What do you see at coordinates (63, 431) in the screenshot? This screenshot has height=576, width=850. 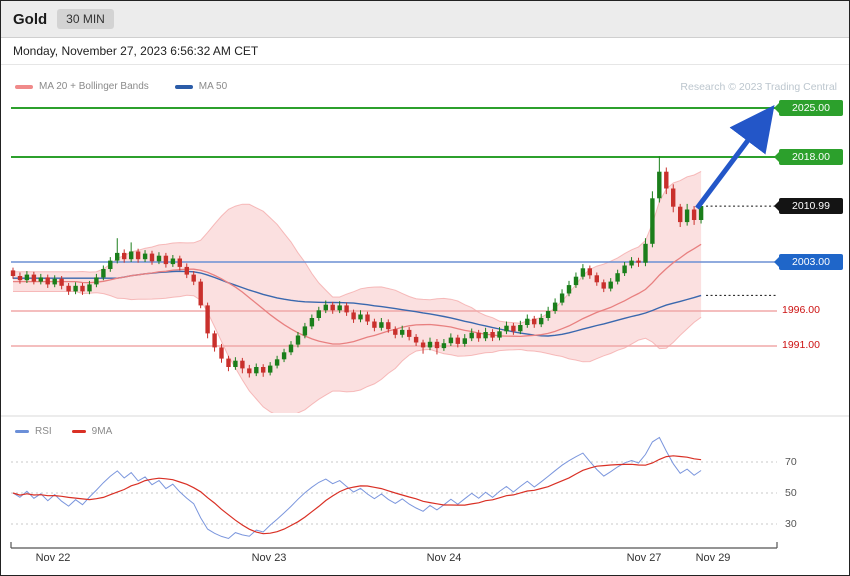 I see `rsi-legend: RSI 9MA` at bounding box center [63, 431].